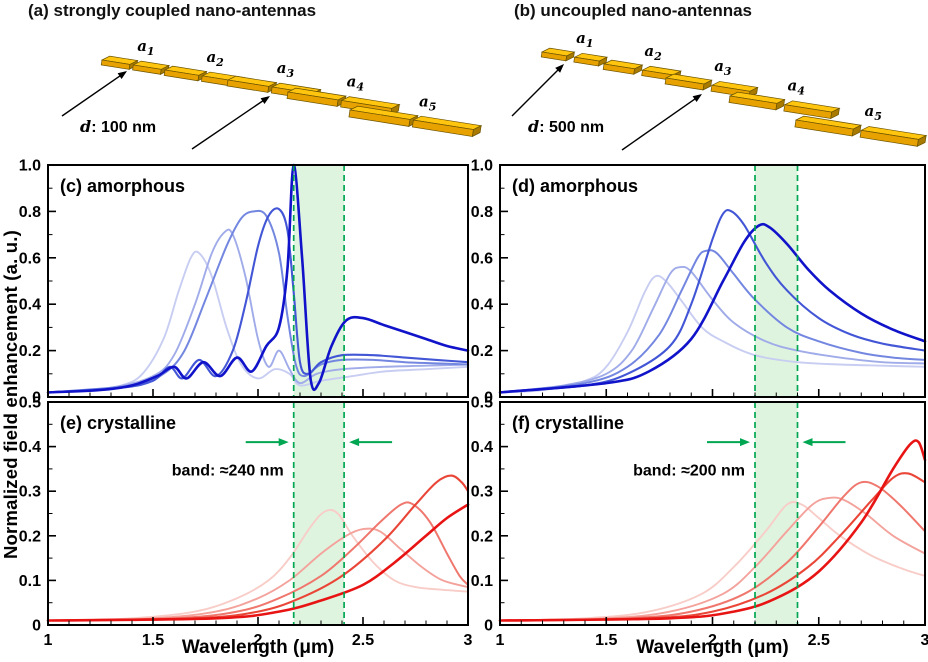 The height and width of the screenshot is (662, 928). What do you see at coordinates (228, 471) in the screenshot?
I see `band-annotation-e: band: ≈240 nm` at bounding box center [228, 471].